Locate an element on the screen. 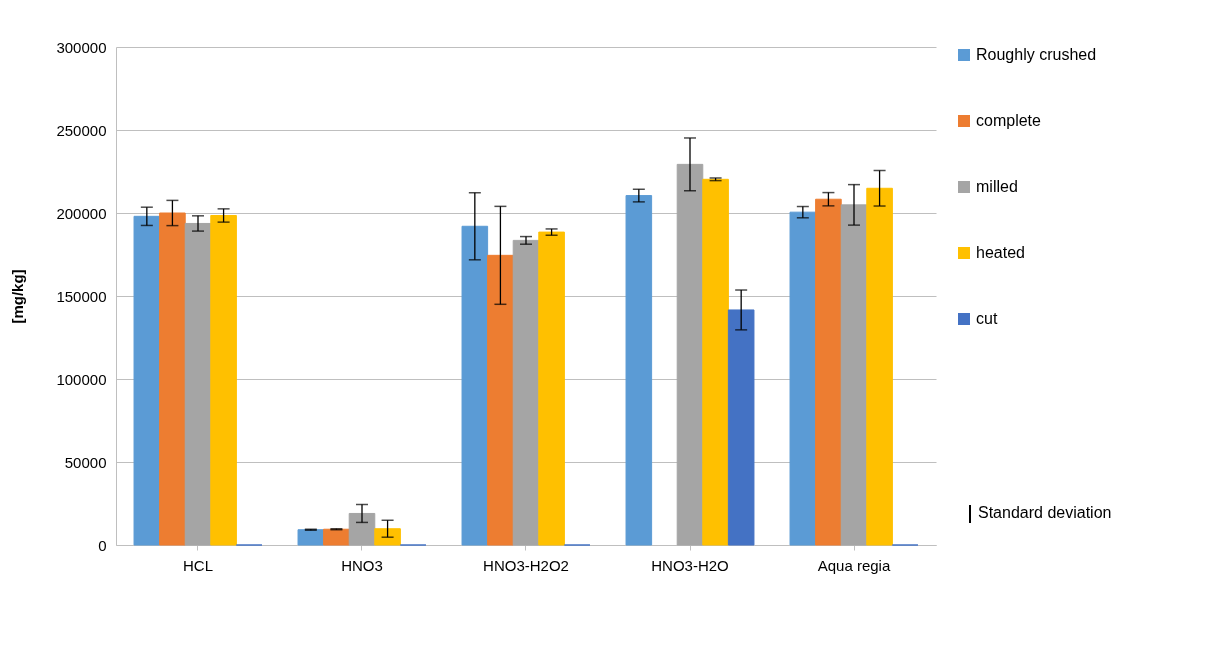 The height and width of the screenshot is (655, 1208). y-tick-label: 0 is located at coordinates (102, 545).